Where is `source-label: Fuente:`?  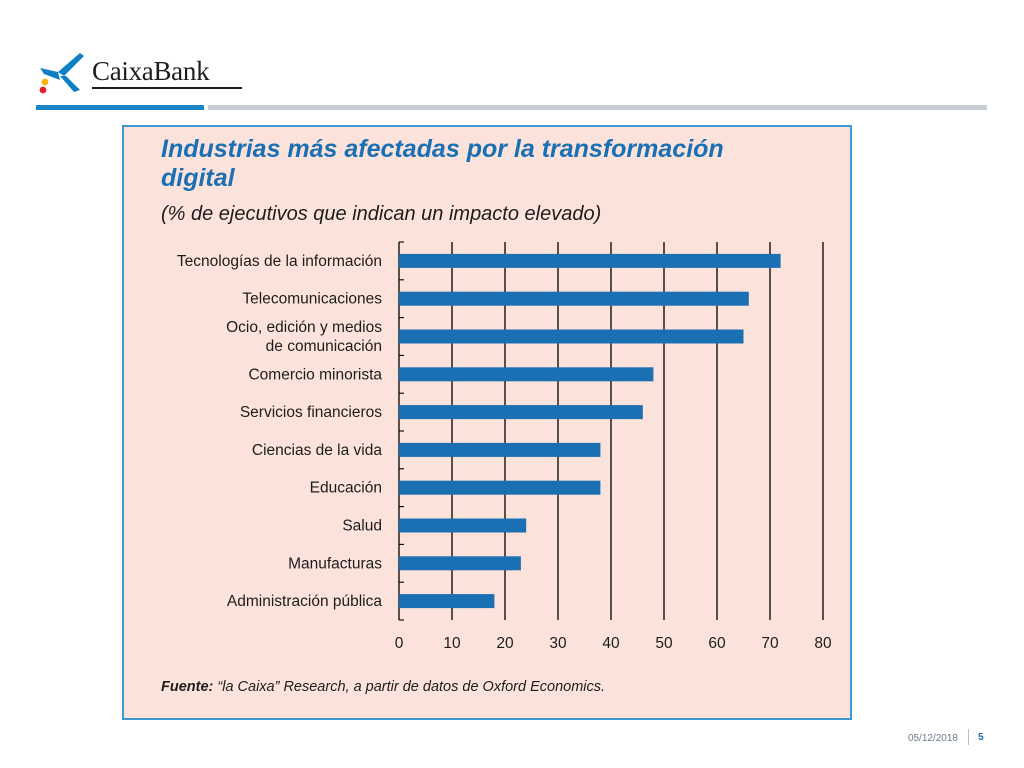
source-label: Fuente: is located at coordinates (187, 687).